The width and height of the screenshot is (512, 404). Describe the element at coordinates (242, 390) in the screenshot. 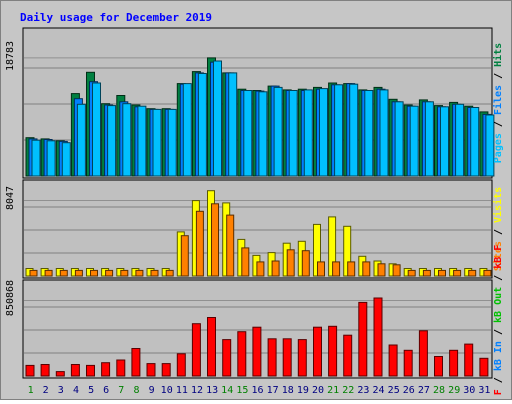

I see `x-tick-label: 15` at that location.